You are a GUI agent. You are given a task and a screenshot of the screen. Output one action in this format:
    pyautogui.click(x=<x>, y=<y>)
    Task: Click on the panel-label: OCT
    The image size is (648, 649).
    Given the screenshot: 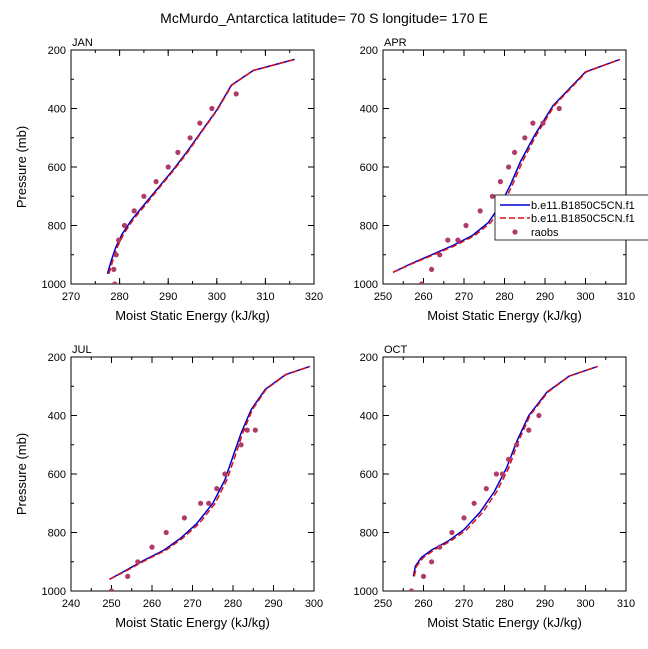 What is the action you would take?
    pyautogui.click(x=396, y=350)
    